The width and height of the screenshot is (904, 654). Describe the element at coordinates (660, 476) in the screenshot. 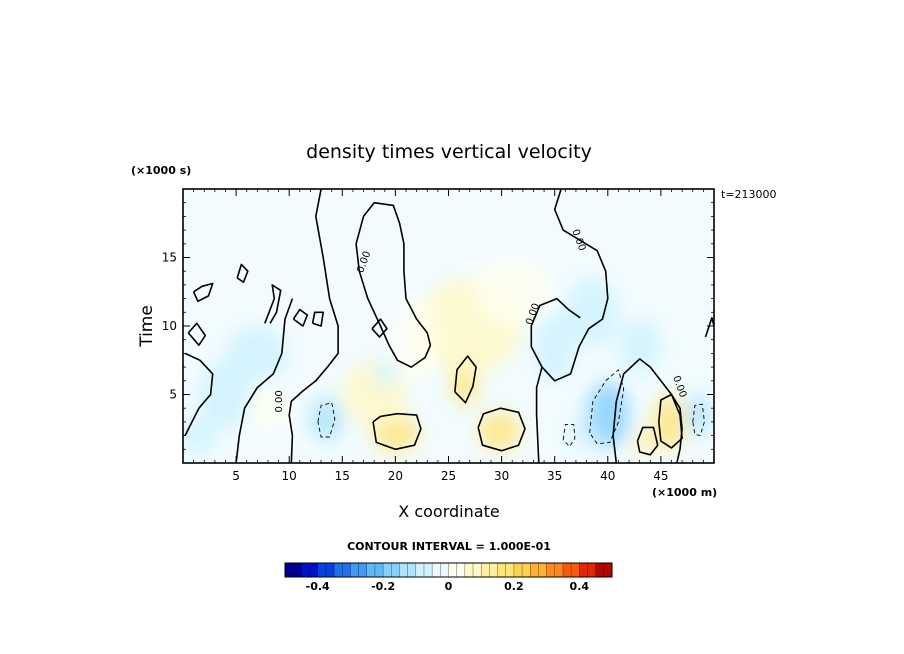

I see `x-tick-label-8: 45` at that location.